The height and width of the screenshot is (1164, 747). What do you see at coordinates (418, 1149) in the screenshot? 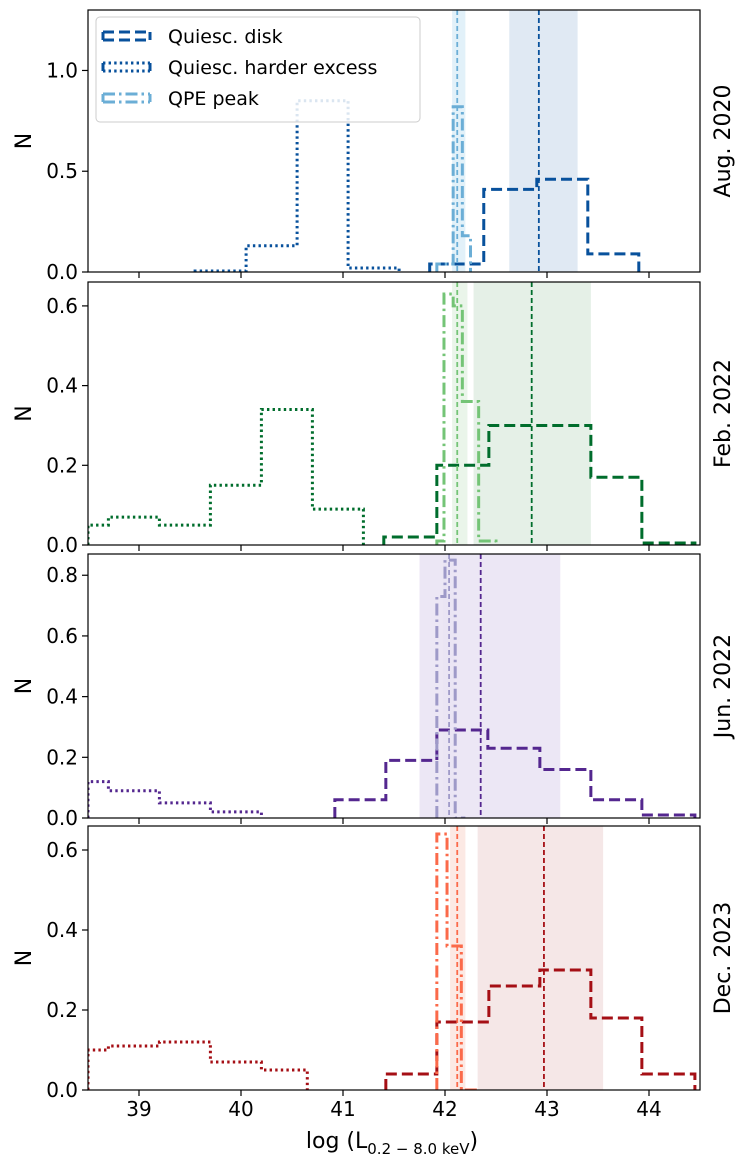
I see `x-axis-label-sub: 0.2 − 8.0 keV` at bounding box center [418, 1149].